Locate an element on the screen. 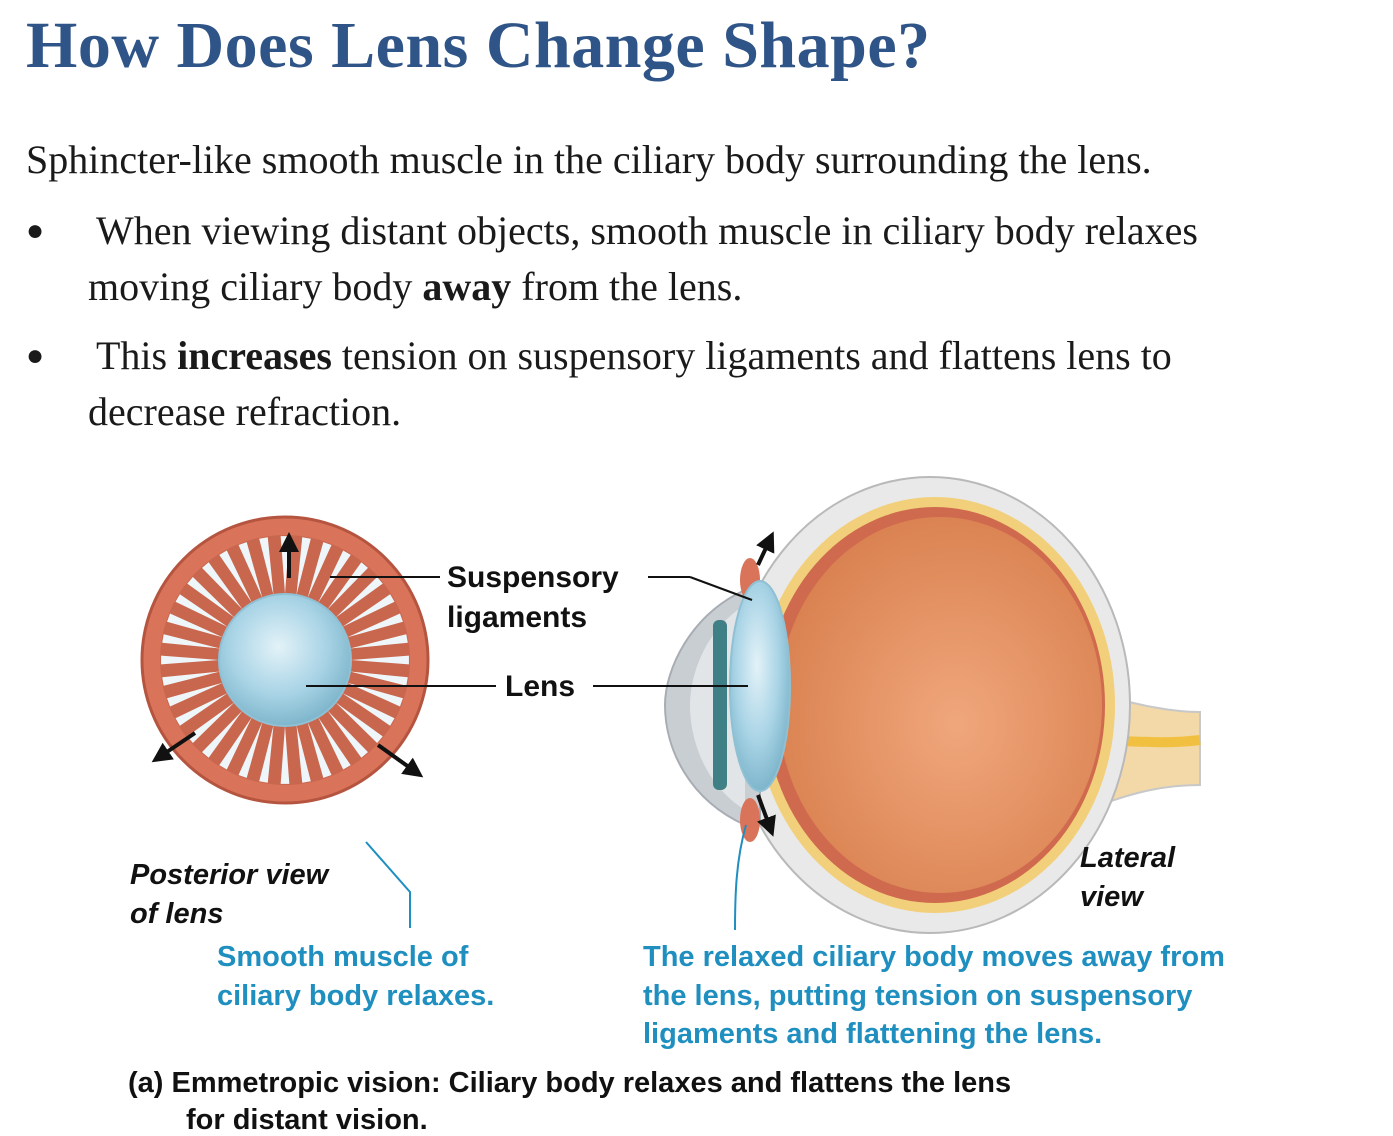 The width and height of the screenshot is (1393, 1136). lens-posterior is located at coordinates (285, 660).